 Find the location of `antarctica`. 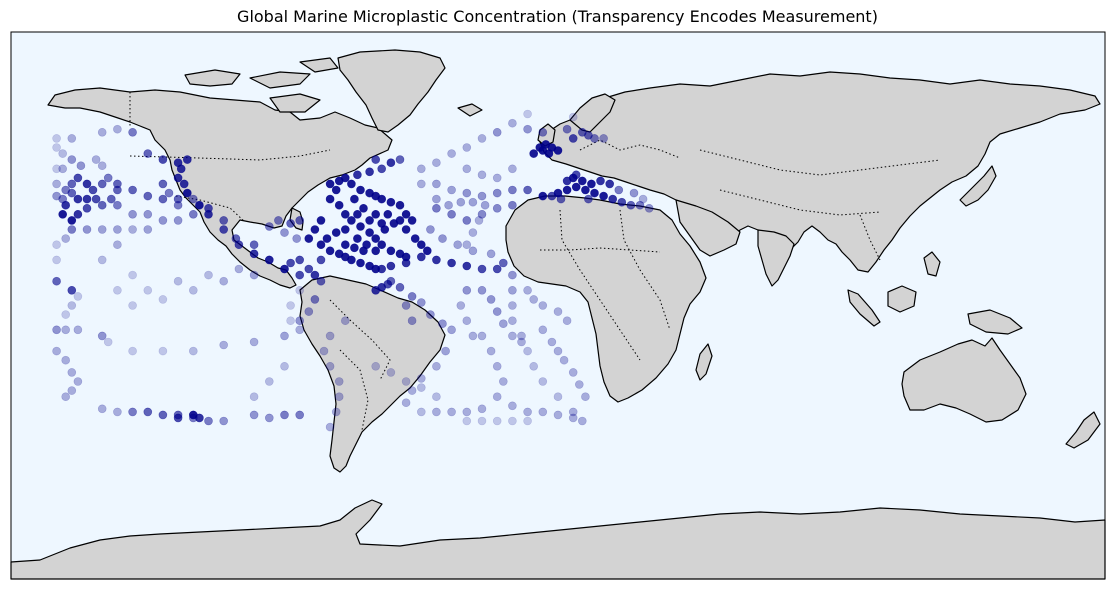

antarctica is located at coordinates (558, 539).